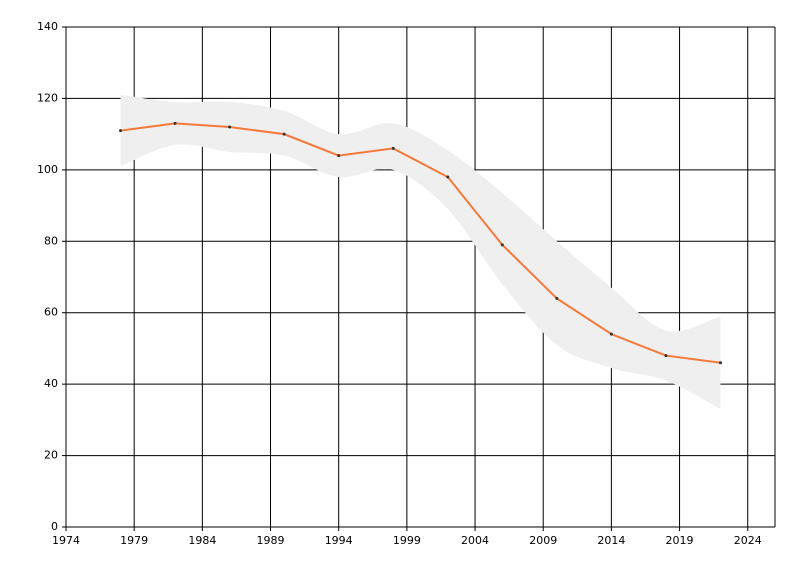 This screenshot has height=576, width=800. I want to click on x-tick-label: 1974, so click(66, 540).